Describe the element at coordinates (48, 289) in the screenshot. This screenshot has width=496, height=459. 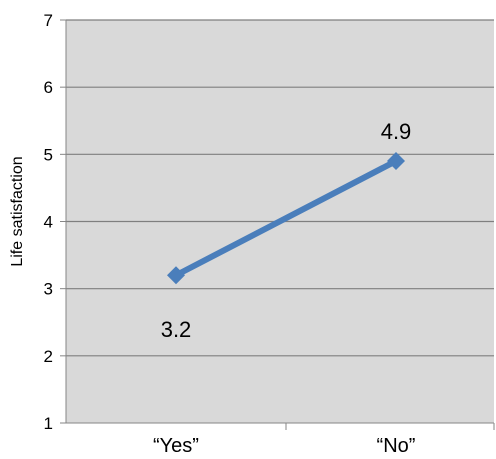
I see `y-tick-label: 3` at that location.